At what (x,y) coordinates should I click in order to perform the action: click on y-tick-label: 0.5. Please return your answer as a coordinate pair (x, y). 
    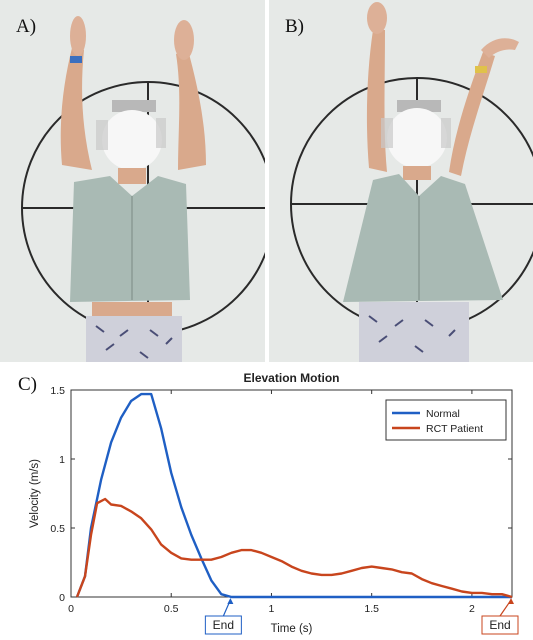
    Looking at the image, I should click on (57, 529).